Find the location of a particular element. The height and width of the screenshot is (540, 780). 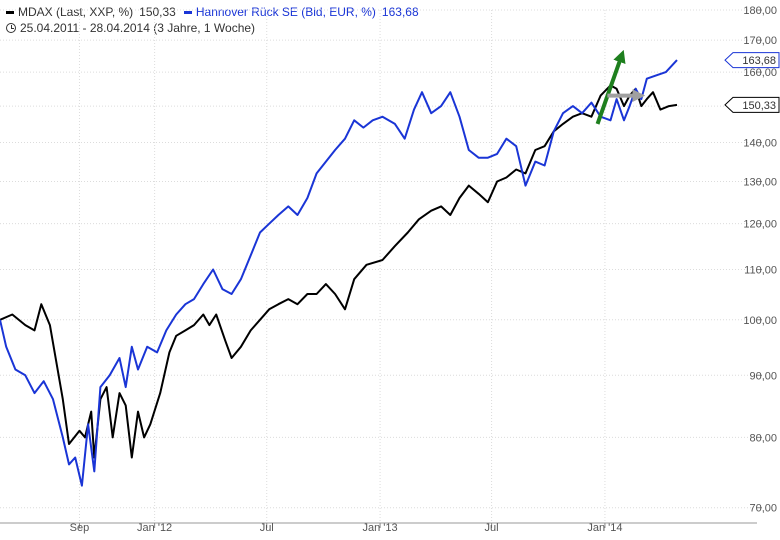

x-tick-label: Jan '13 is located at coordinates (380, 528).